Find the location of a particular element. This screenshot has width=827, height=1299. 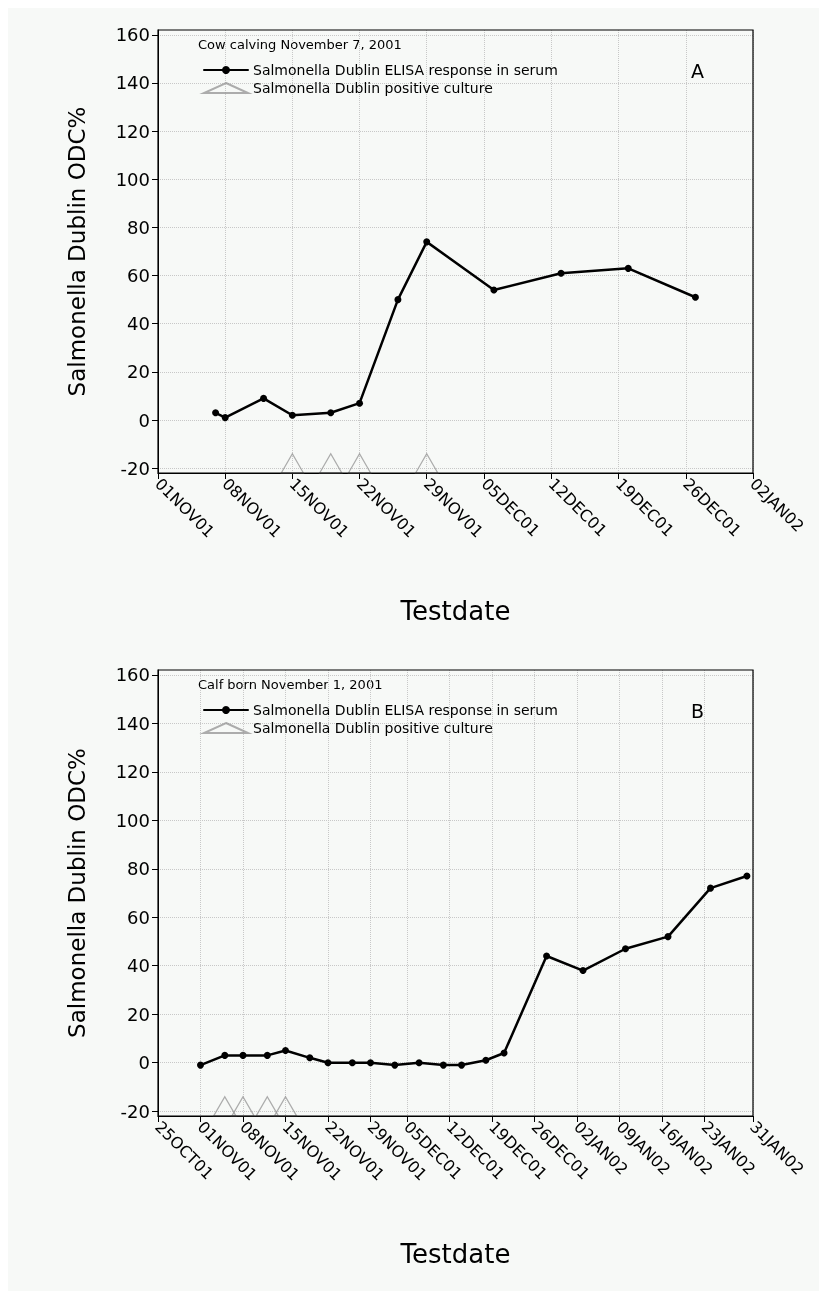

text: A is located at coordinates (697, 70).